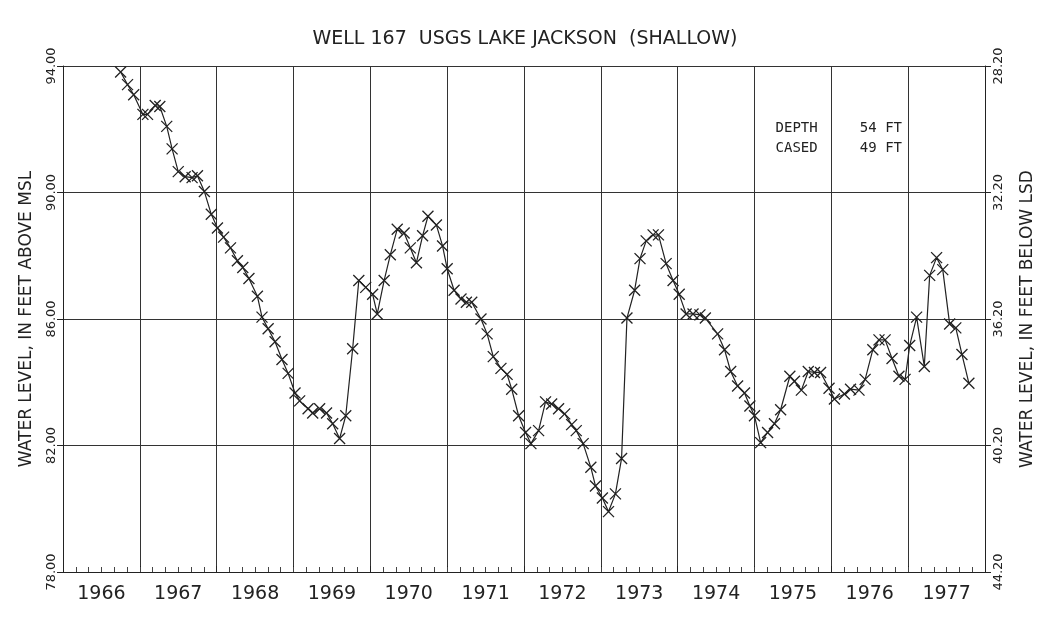  What do you see at coordinates (997, 572) in the screenshot?
I see `y2-tick-label: 44.20` at bounding box center [997, 572].